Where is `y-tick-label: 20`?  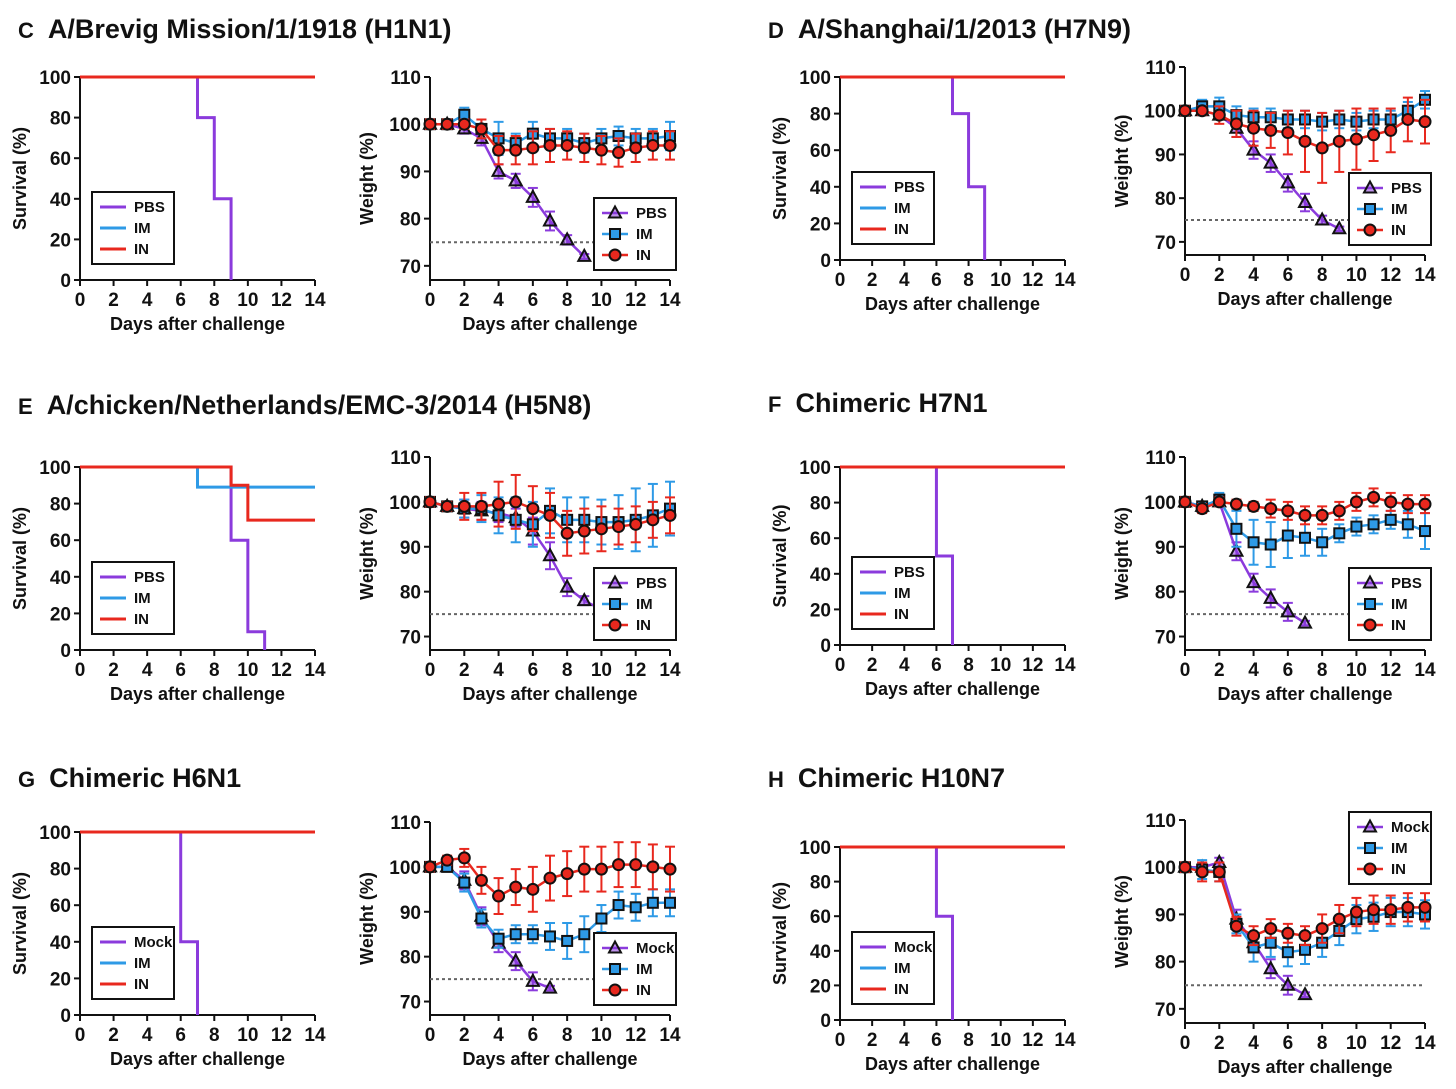
y-tick-label: 20 is located at coordinates (60, 614).